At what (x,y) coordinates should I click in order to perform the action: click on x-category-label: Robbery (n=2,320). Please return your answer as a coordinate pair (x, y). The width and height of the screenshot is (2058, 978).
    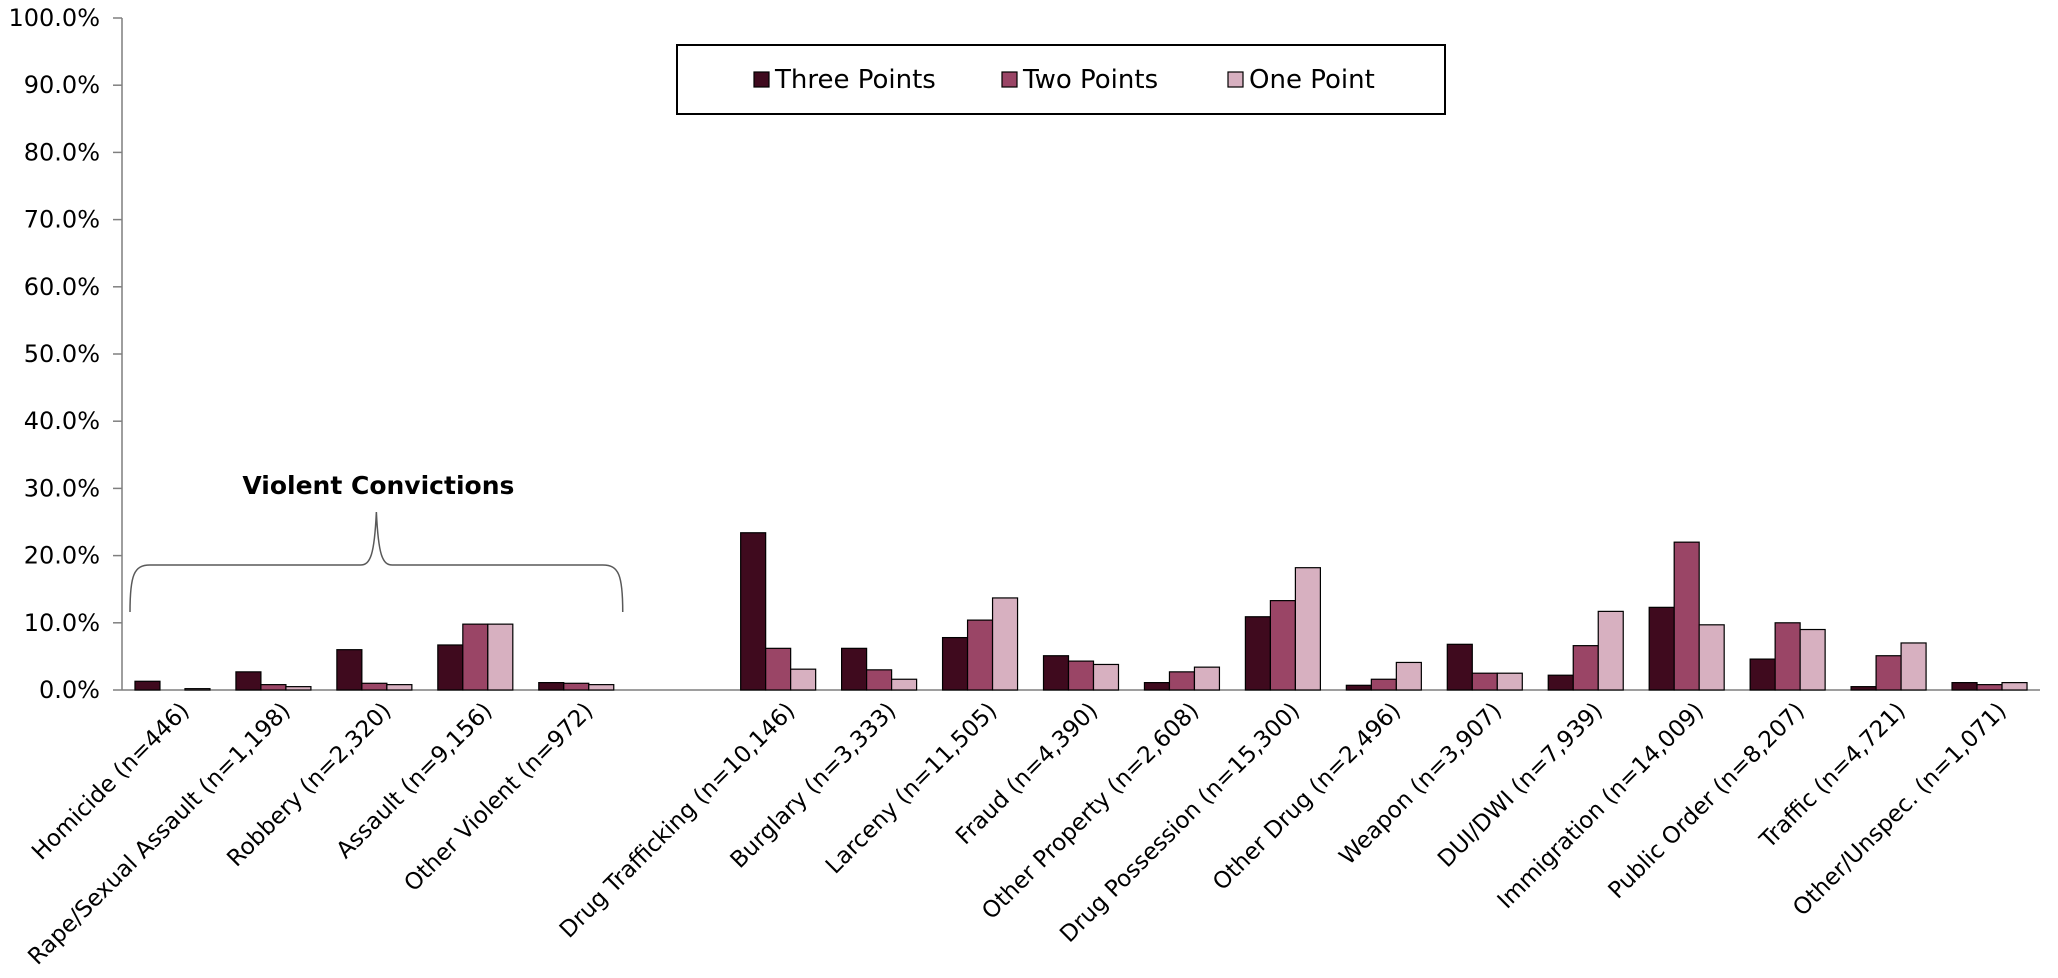
    Looking at the image, I should click on (309, 785).